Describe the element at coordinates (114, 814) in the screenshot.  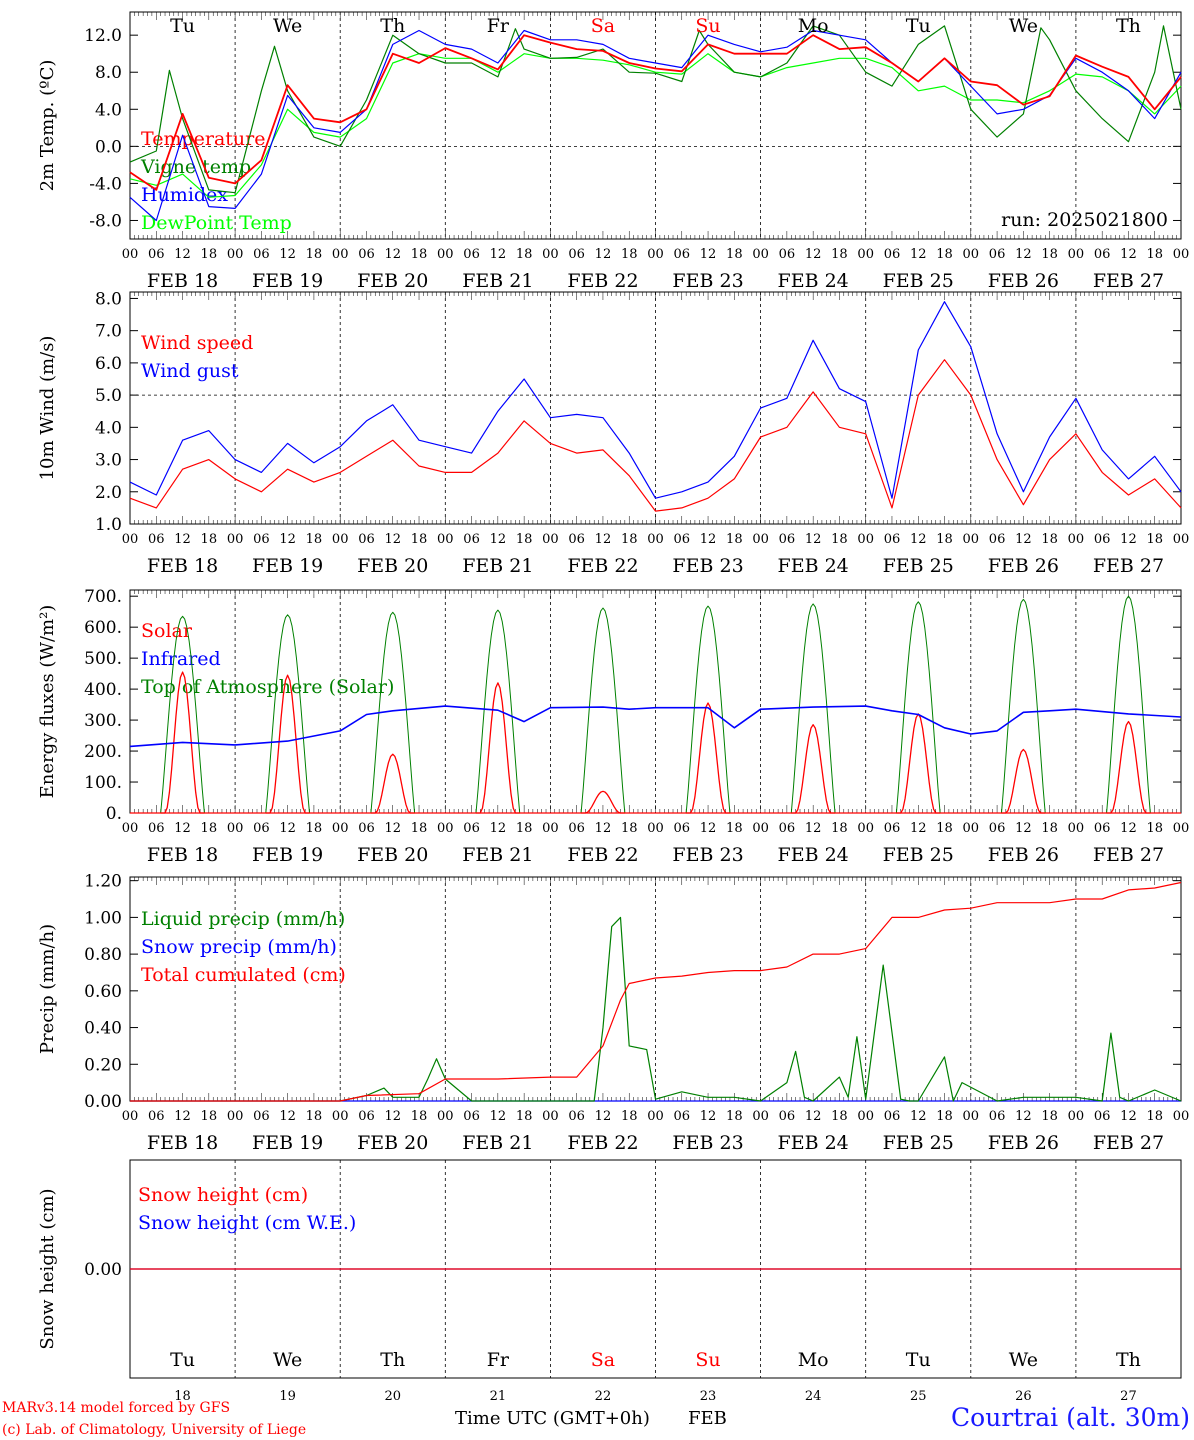
I see `y-tick-label: 0.` at that location.